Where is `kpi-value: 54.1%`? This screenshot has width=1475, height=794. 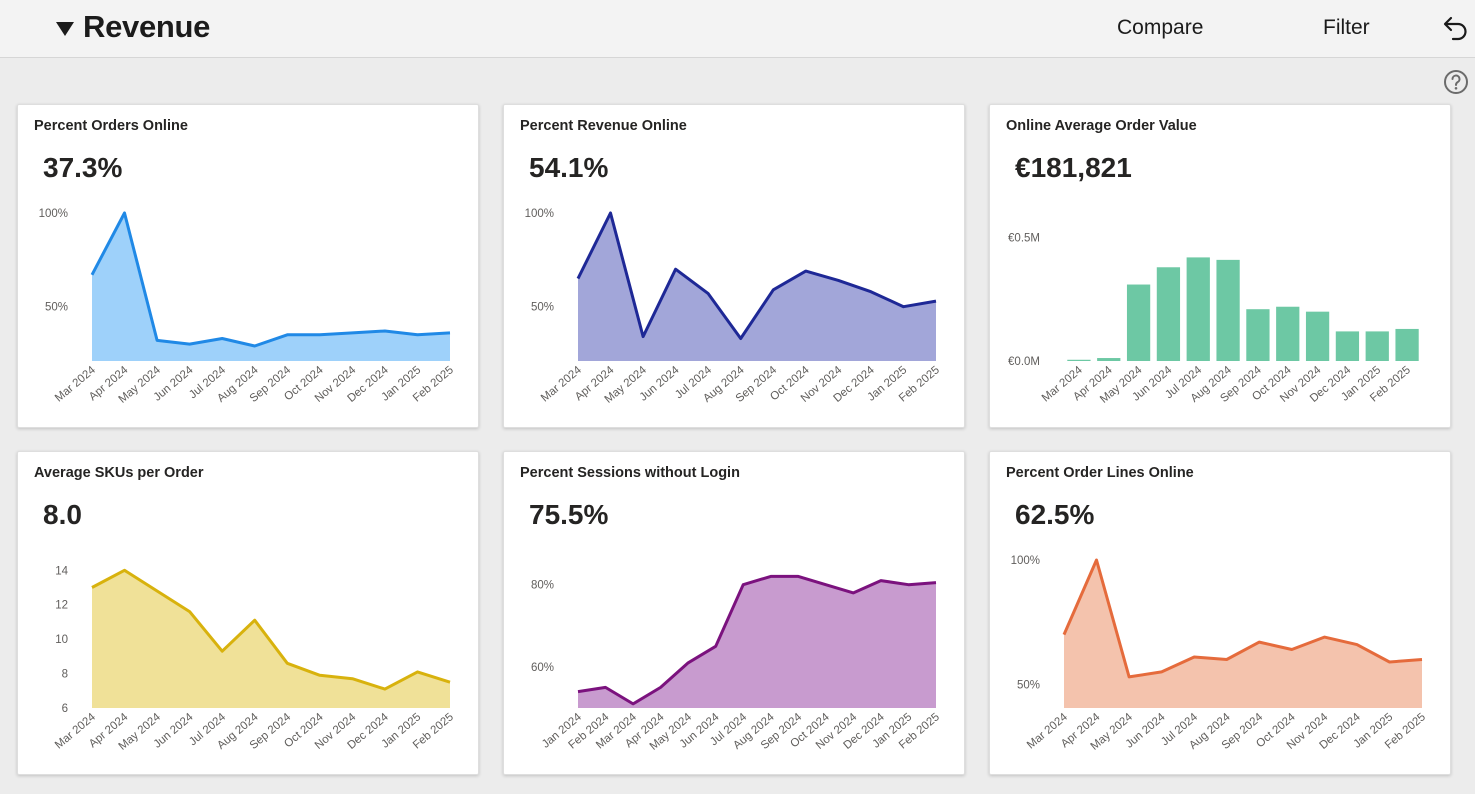 kpi-value: 54.1% is located at coordinates (569, 167).